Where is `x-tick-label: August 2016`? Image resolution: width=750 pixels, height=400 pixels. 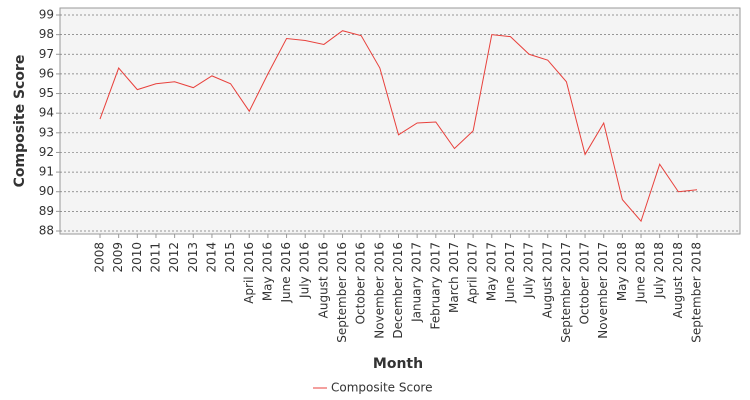
x-tick-label: August 2016 is located at coordinates (323, 280).